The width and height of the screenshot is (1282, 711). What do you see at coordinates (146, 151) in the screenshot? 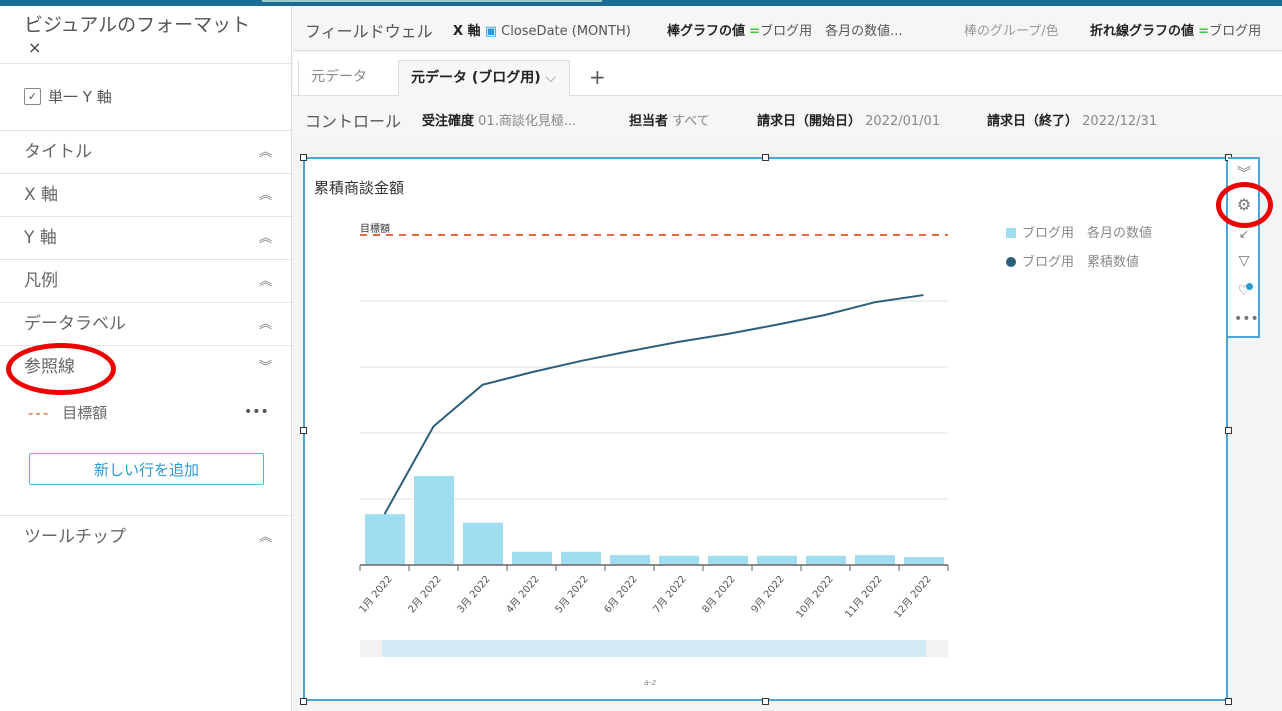
I see `section-0: タイトル ︽` at bounding box center [146, 151].